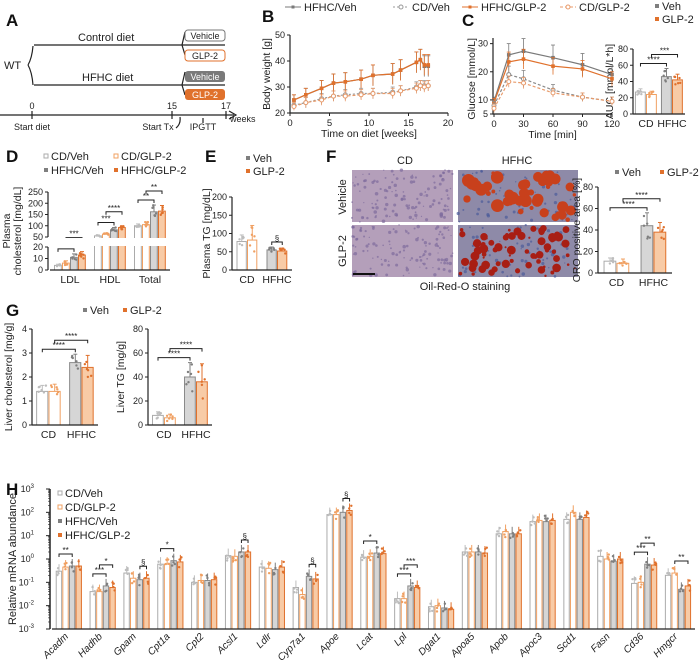 The width and height of the screenshot is (700, 667). I want to click on panel-label-c: C, so click(468, 20).